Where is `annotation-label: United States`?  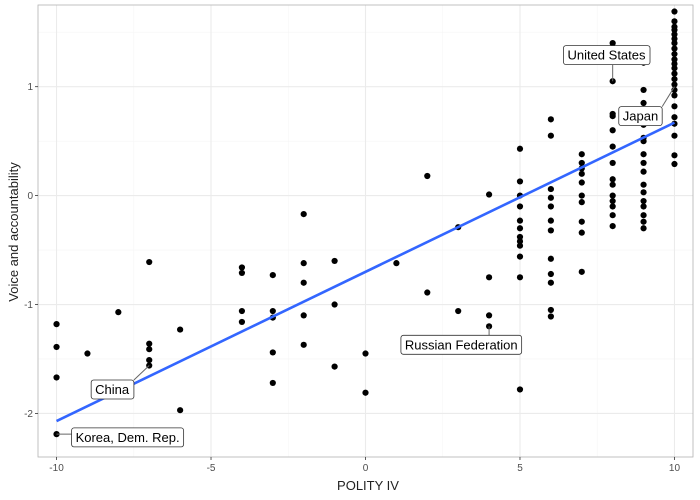 annotation-label: United States is located at coordinates (607, 63).